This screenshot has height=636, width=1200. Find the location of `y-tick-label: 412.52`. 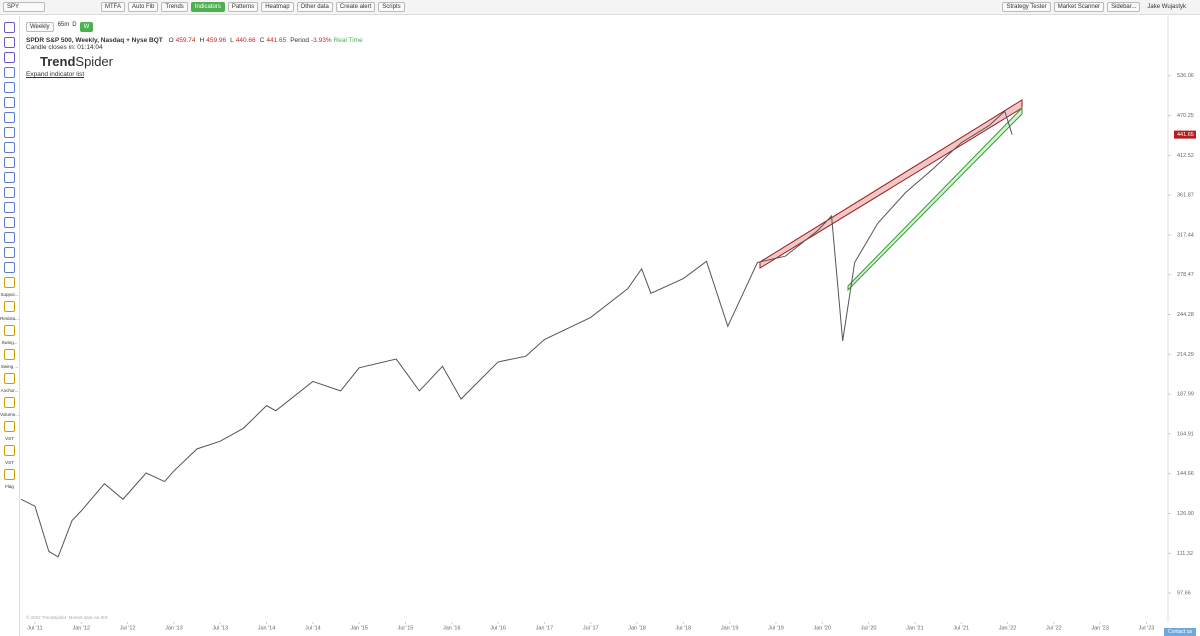

y-tick-label: 412.52 is located at coordinates (1185, 156).